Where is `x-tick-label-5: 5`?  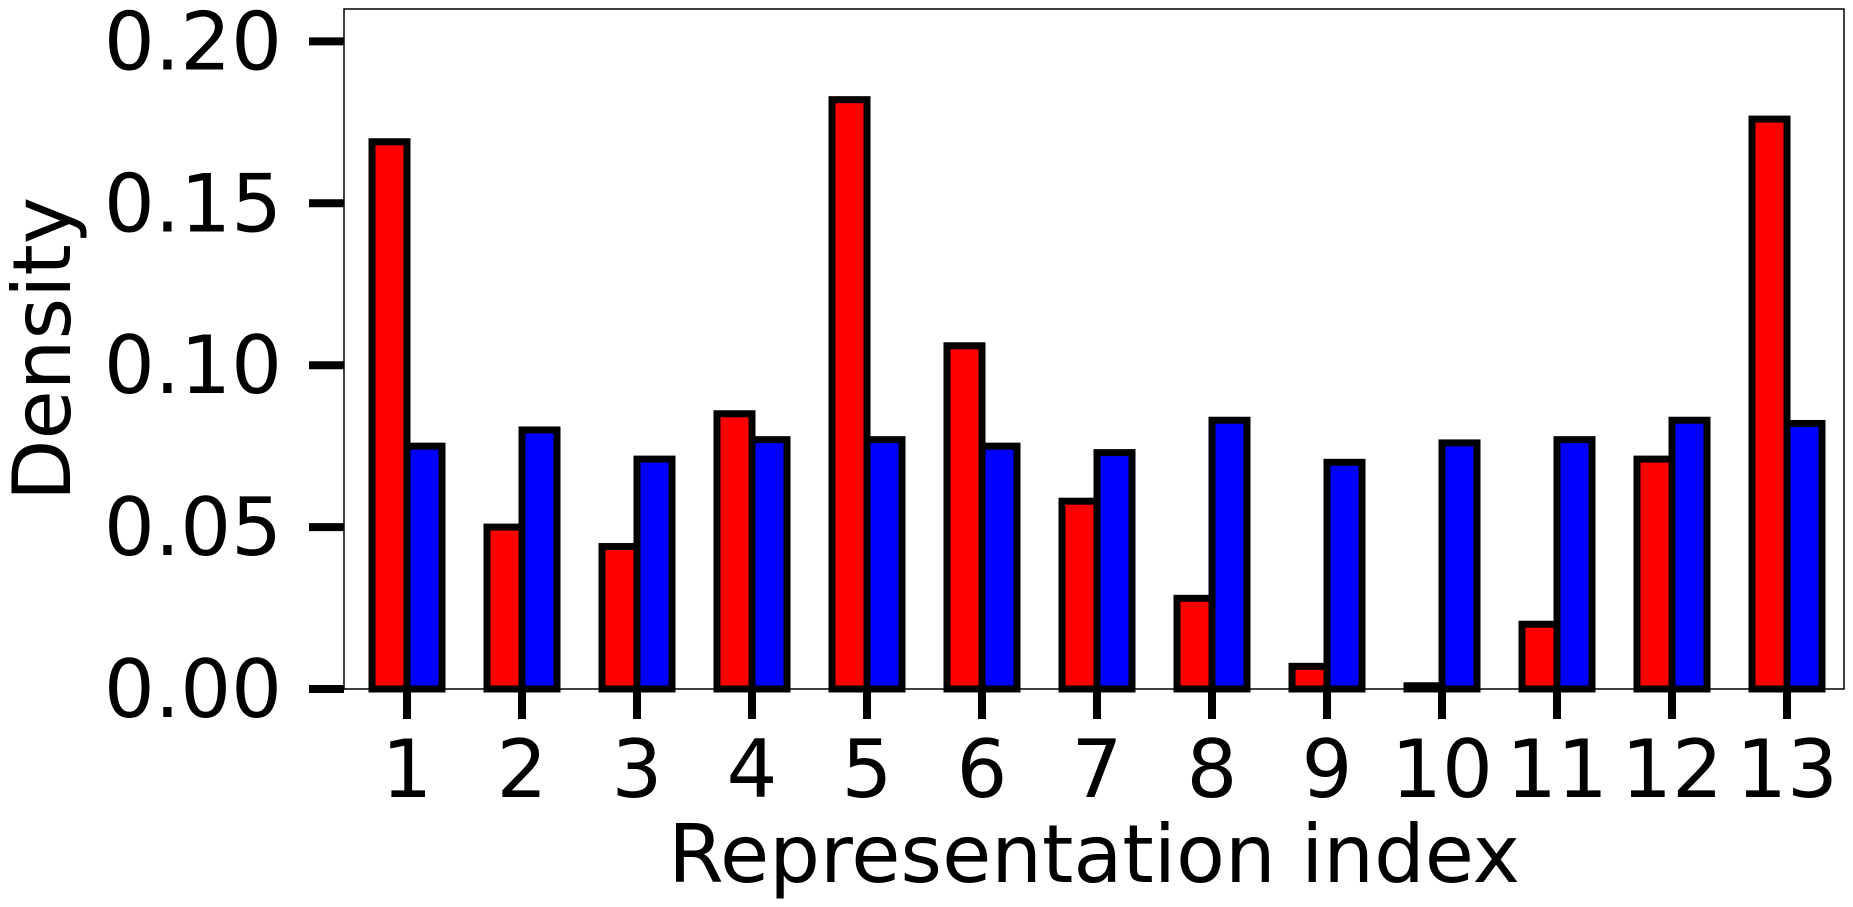 x-tick-label-5: 5 is located at coordinates (867, 769).